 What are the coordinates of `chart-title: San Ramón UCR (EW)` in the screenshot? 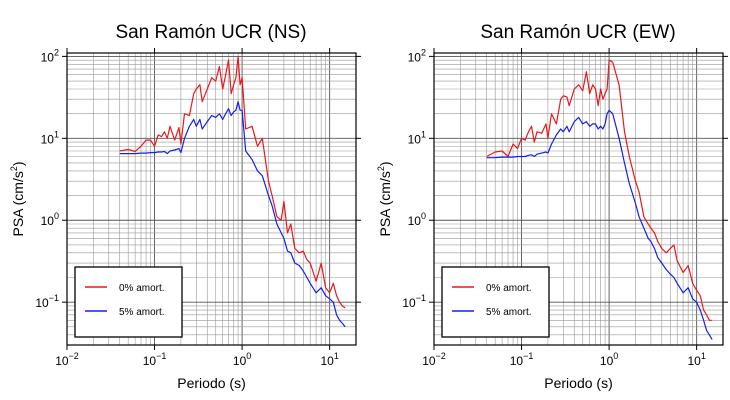 It's located at (577, 32).